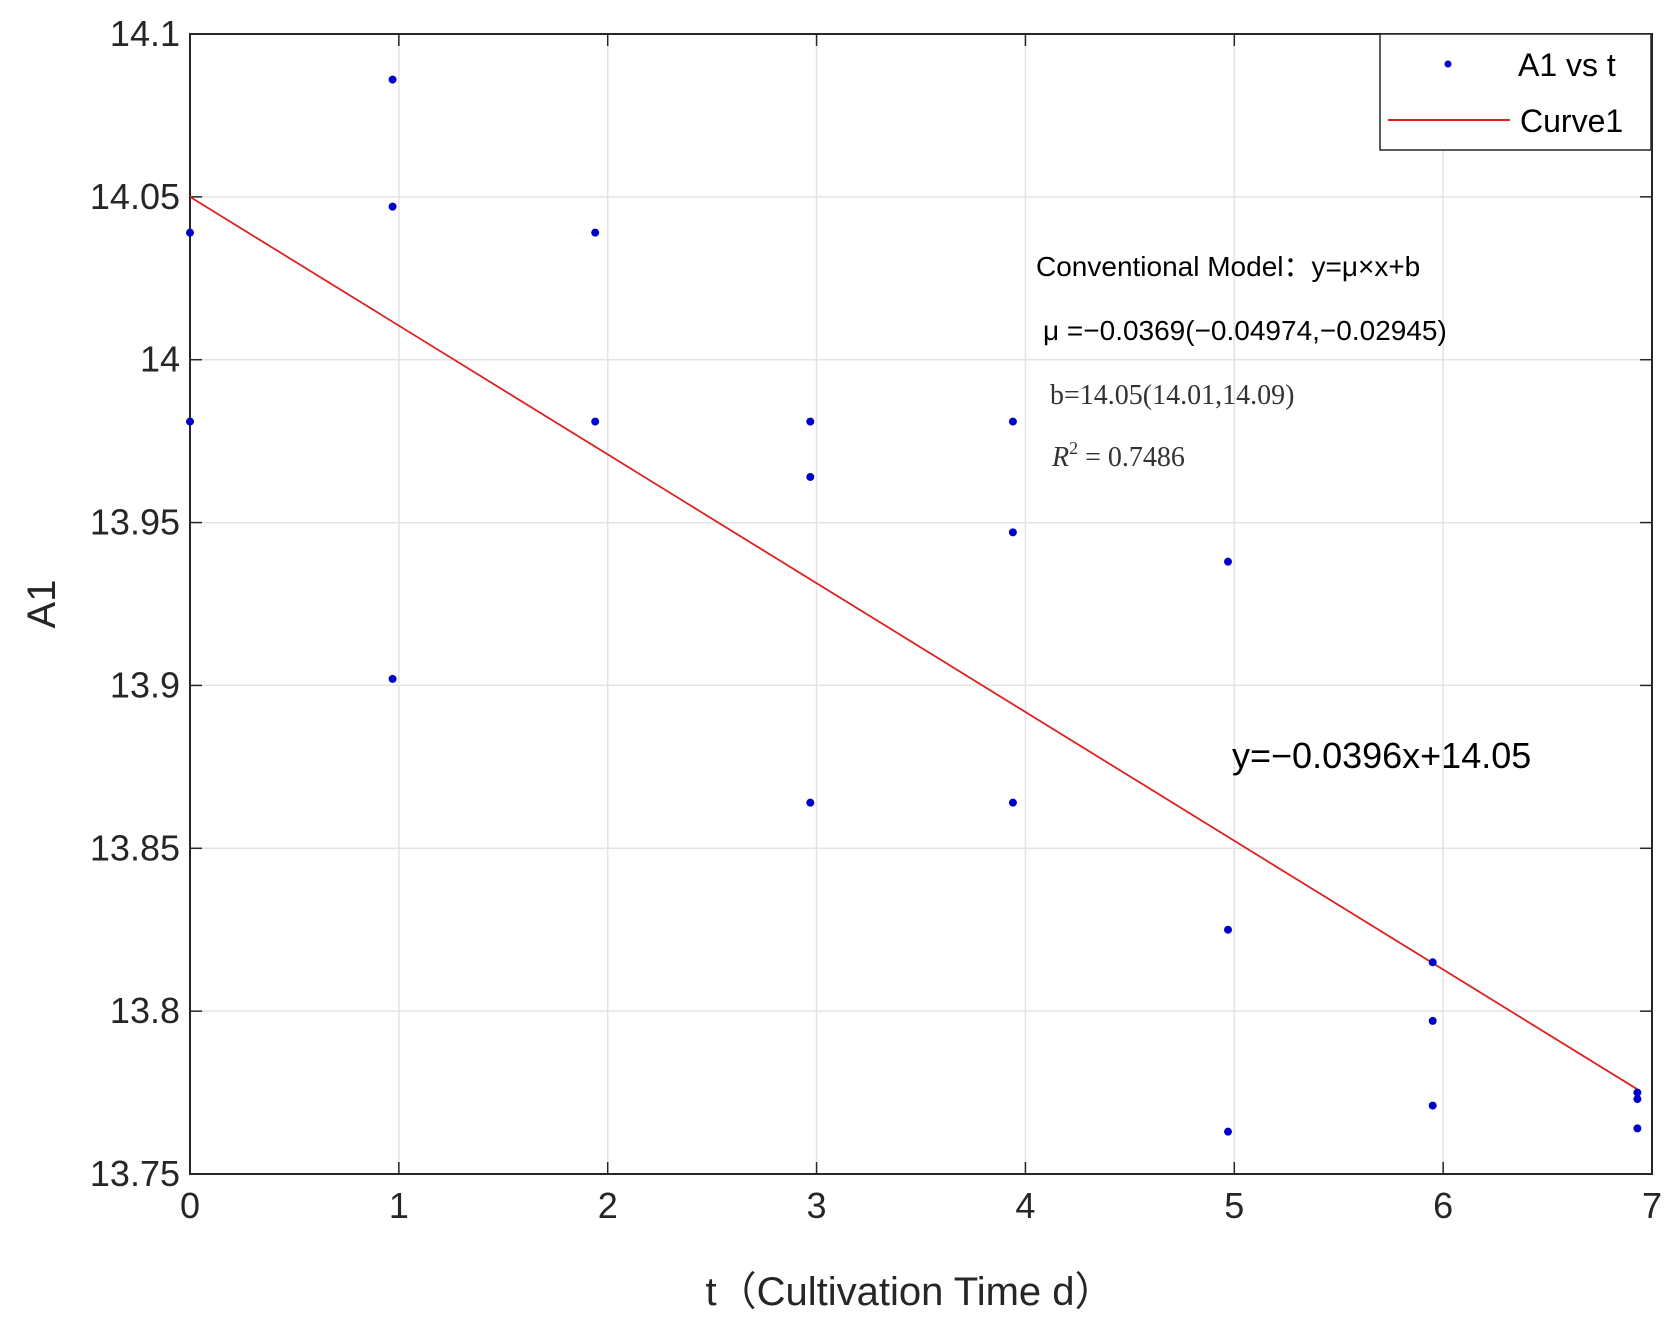 Image resolution: width=1666 pixels, height=1321 pixels. Describe the element at coordinates (1381, 755) in the screenshot. I see `equation-annotation: y=−0.0396x+14.05` at that location.